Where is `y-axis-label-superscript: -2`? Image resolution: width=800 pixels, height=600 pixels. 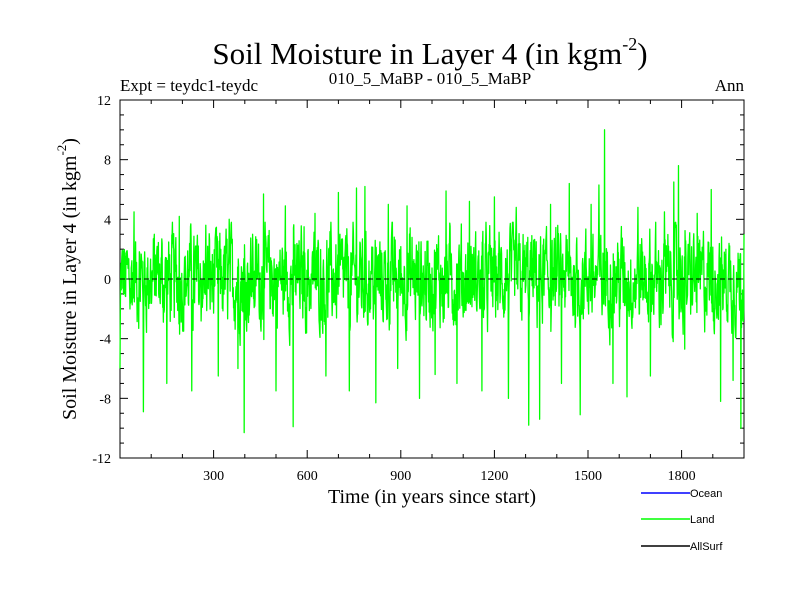
y-axis-label-superscript: -2 is located at coordinates (61, 150).